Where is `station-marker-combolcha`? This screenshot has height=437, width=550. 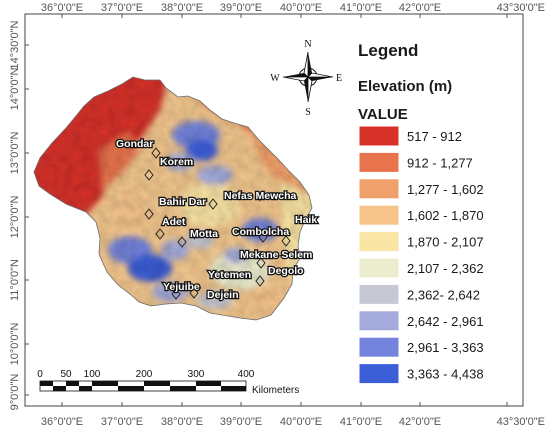
station-marker-combolcha is located at coordinates (263, 237).